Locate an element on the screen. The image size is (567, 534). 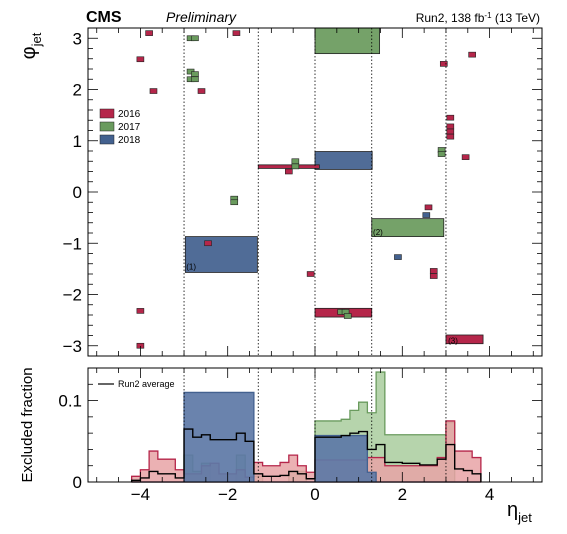
map-ytick-label-4: −1 is located at coordinates (72, 243).